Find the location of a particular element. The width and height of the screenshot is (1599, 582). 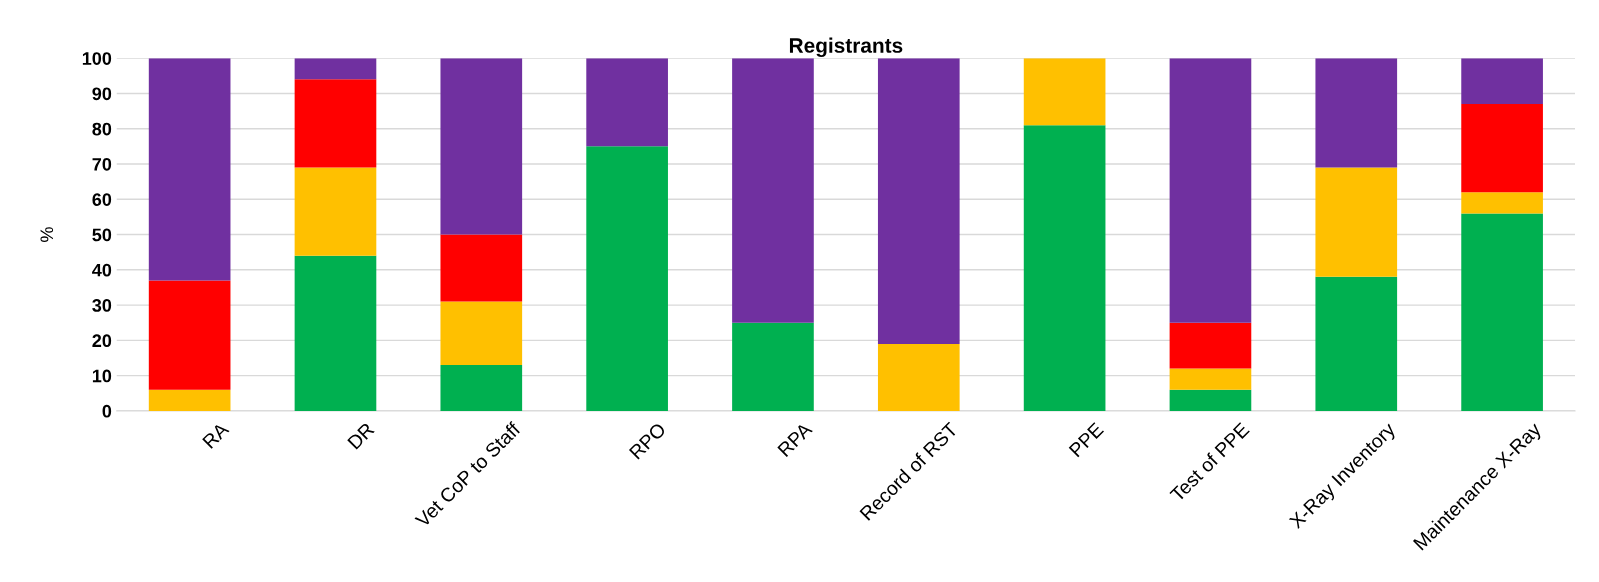

x-tick-label: RA is located at coordinates (216, 435).